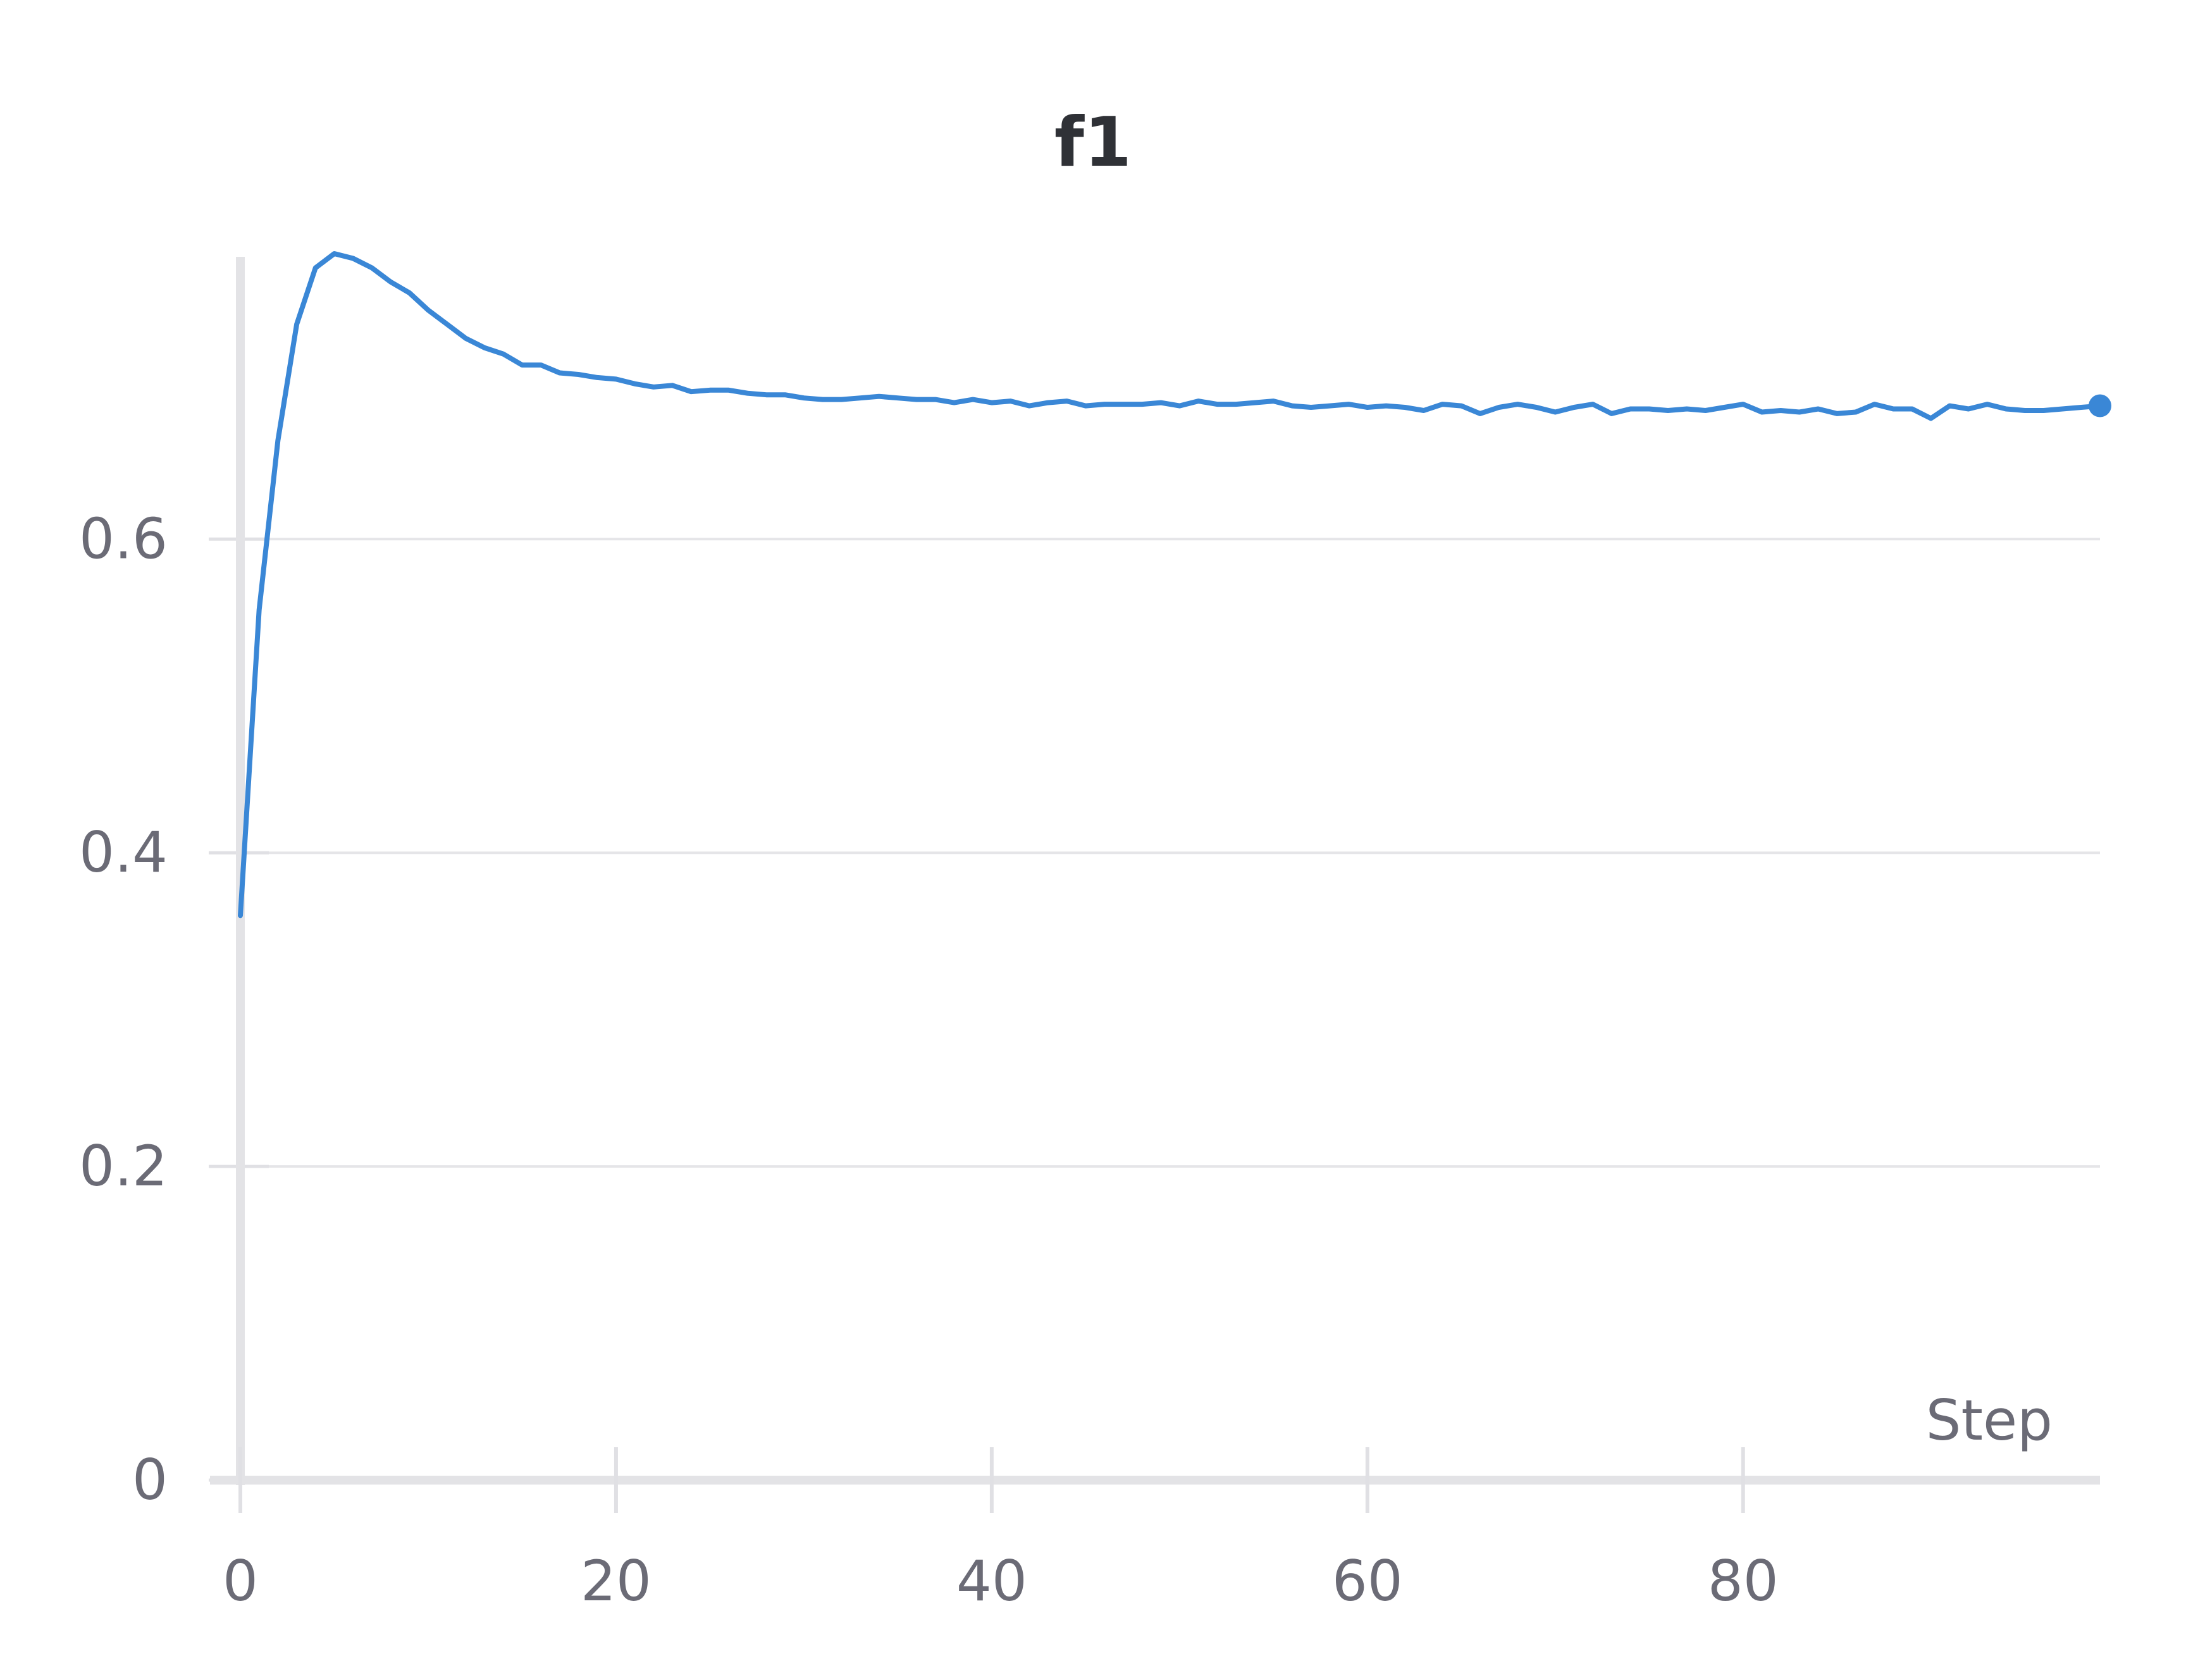 This screenshot has width=2186, height=1680. I want to click on x-axis-label: Step, so click(1989, 1420).